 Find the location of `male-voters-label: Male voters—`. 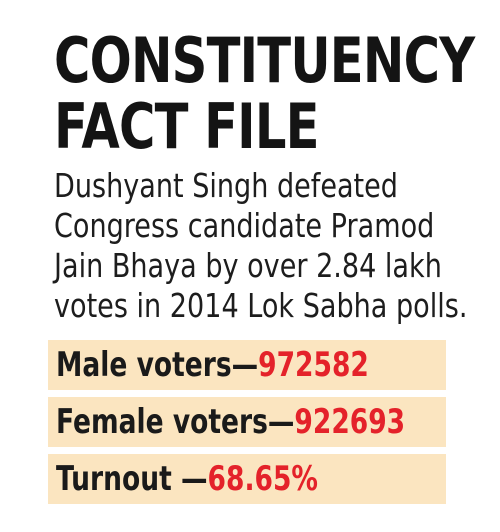

male-voters-label: Male voters— is located at coordinates (157, 365).